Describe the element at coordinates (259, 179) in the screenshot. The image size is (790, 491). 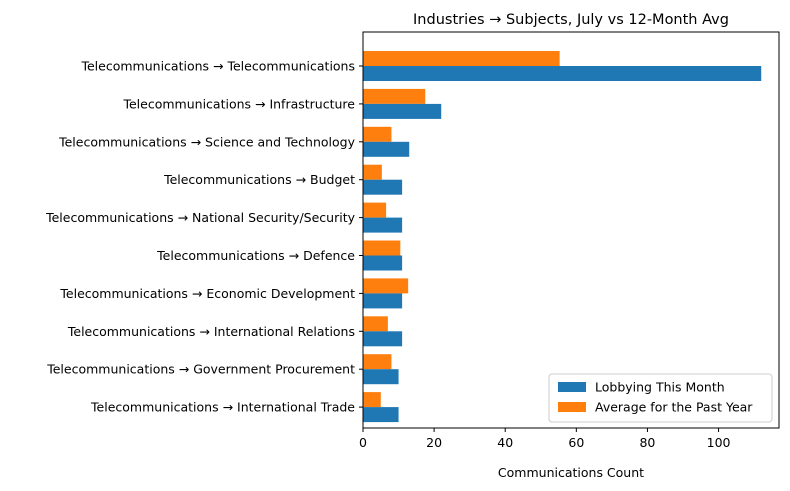
I see `y-tick-label: Telecommunications → Budget` at that location.